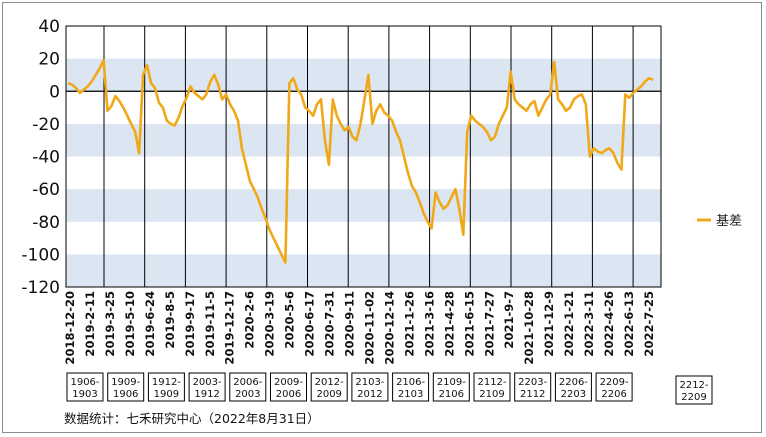 This screenshot has width=766, height=437. I want to click on x-tick-label: 2019-5-10, so click(130, 324).